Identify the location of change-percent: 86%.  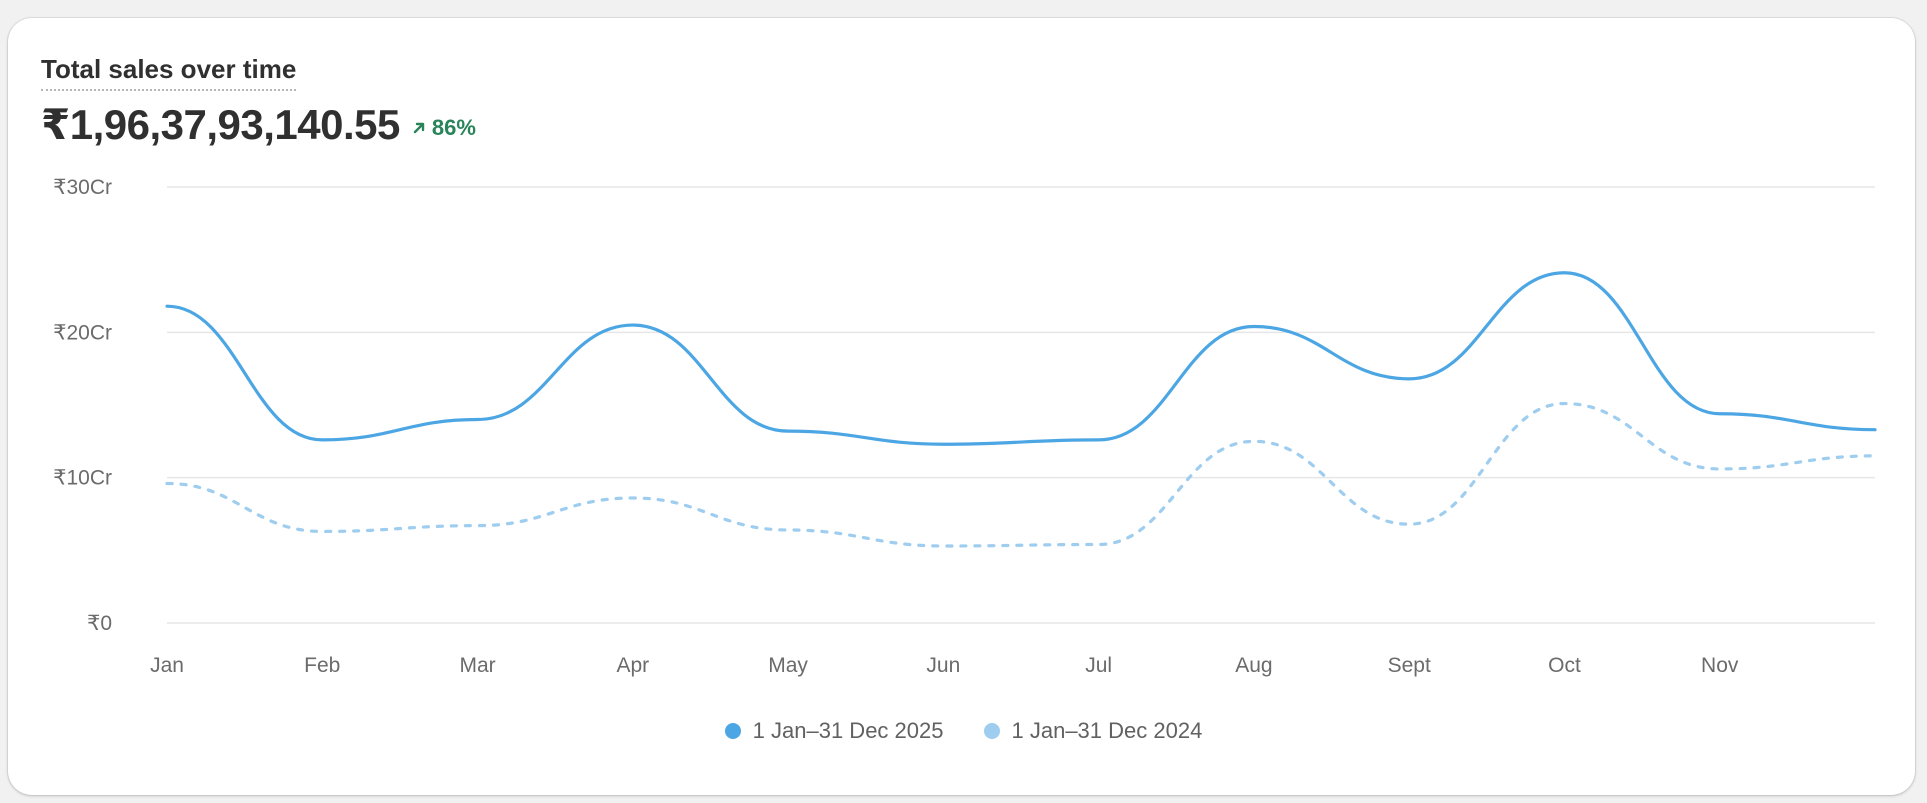
(453, 127).